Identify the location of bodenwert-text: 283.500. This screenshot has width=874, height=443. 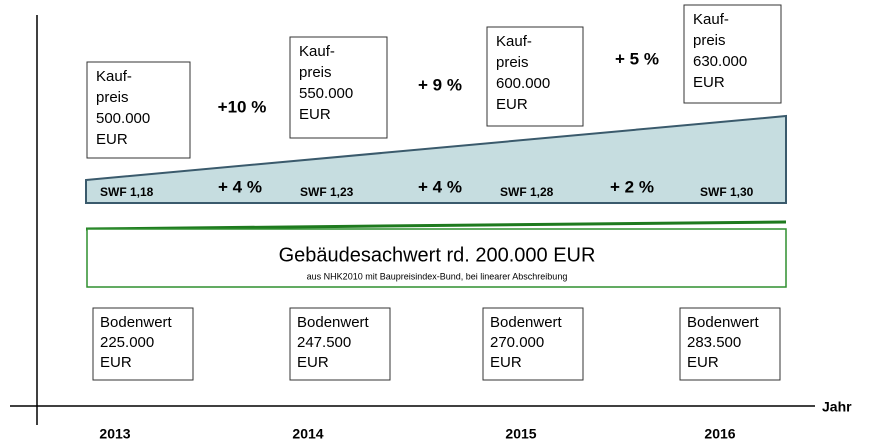
(714, 342).